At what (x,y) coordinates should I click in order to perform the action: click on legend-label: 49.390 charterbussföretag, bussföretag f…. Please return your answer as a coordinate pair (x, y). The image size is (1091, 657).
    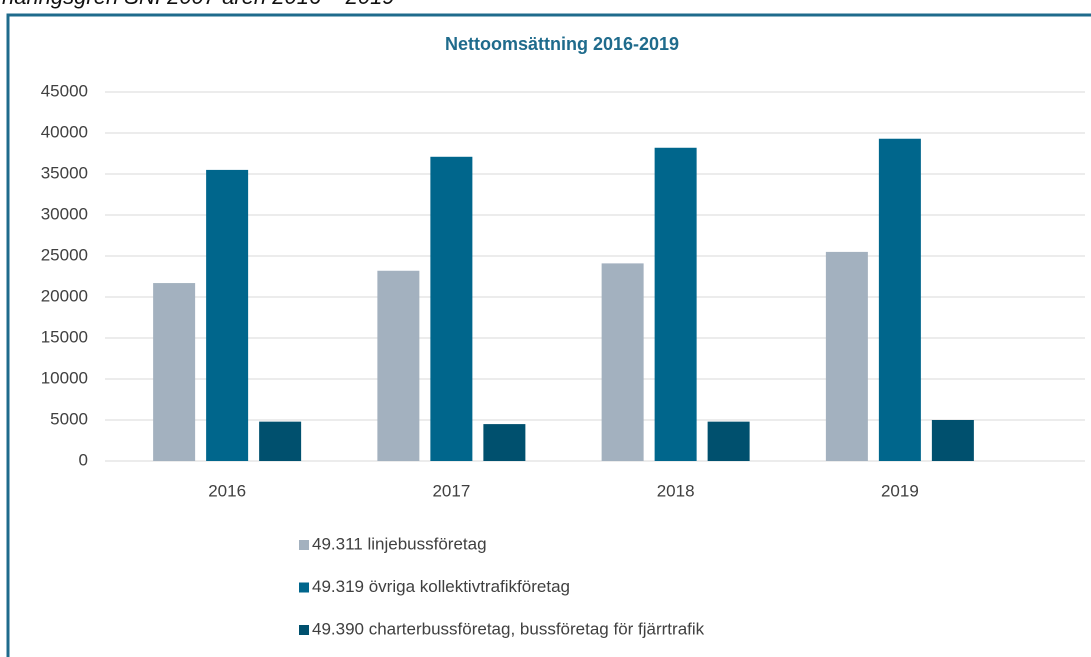
    Looking at the image, I should click on (508, 628).